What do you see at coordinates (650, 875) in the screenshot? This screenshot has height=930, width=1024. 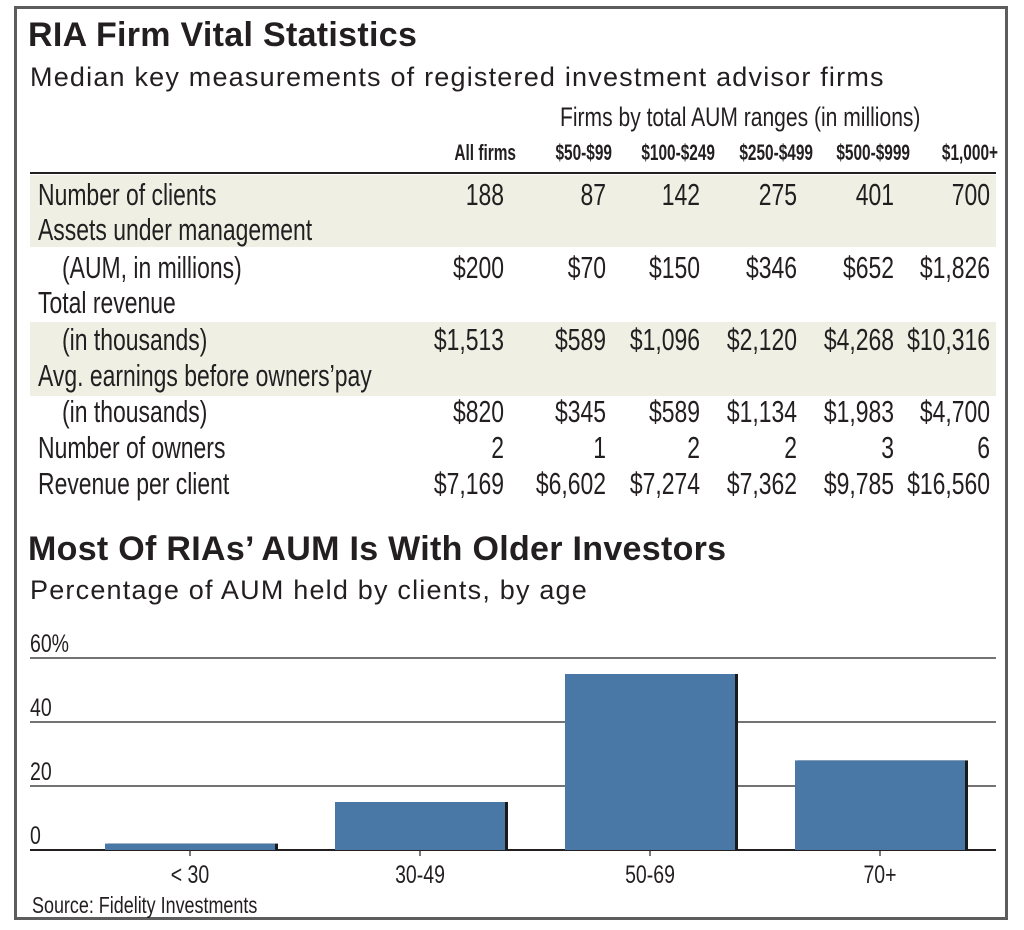 I see `x-tick-label: 50-69` at bounding box center [650, 875].